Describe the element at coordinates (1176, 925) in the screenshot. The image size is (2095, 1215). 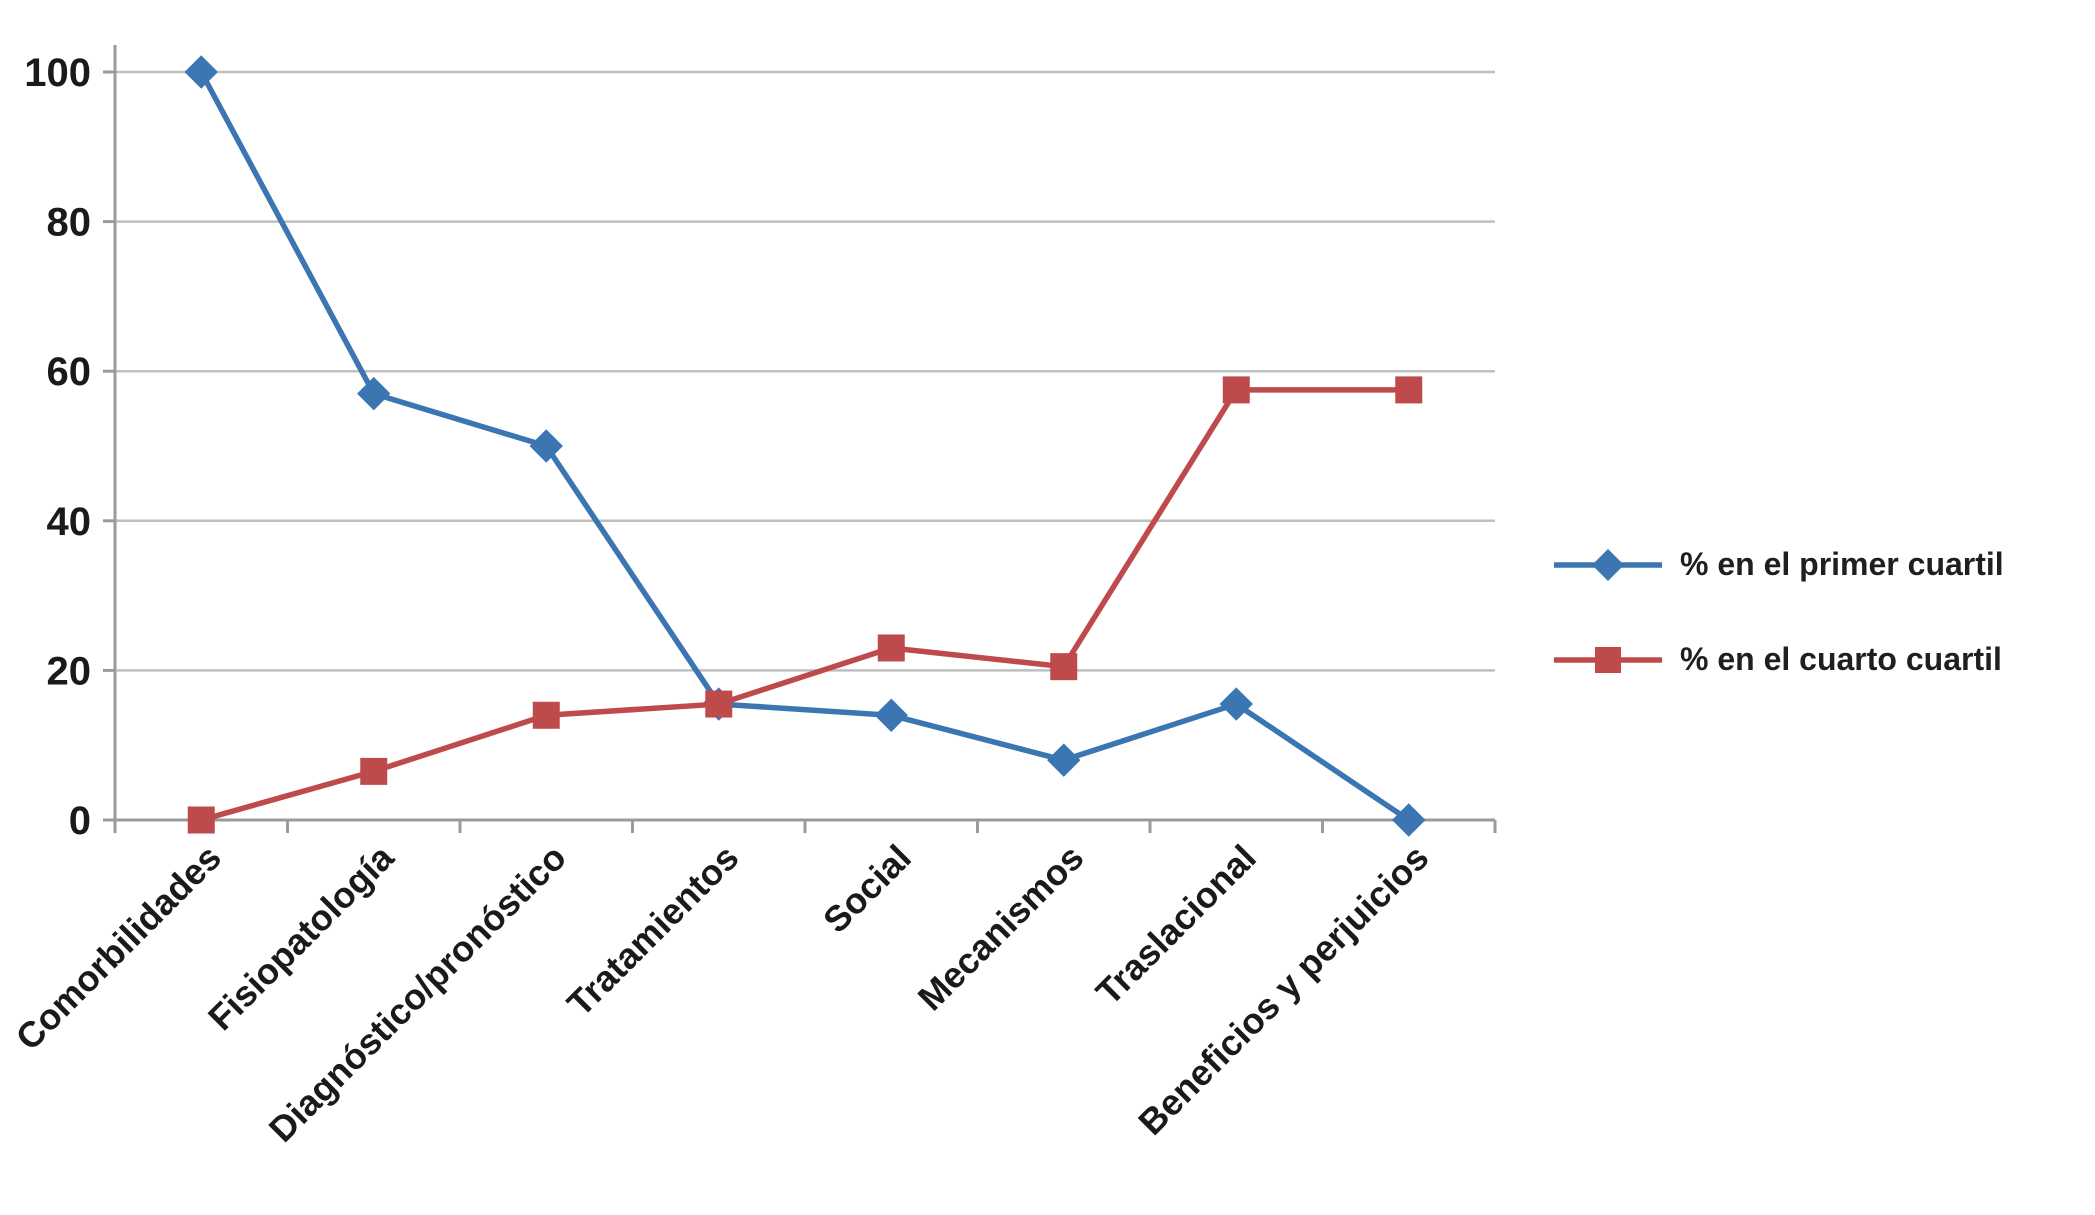
I see `x-category-label: Traslacional` at that location.